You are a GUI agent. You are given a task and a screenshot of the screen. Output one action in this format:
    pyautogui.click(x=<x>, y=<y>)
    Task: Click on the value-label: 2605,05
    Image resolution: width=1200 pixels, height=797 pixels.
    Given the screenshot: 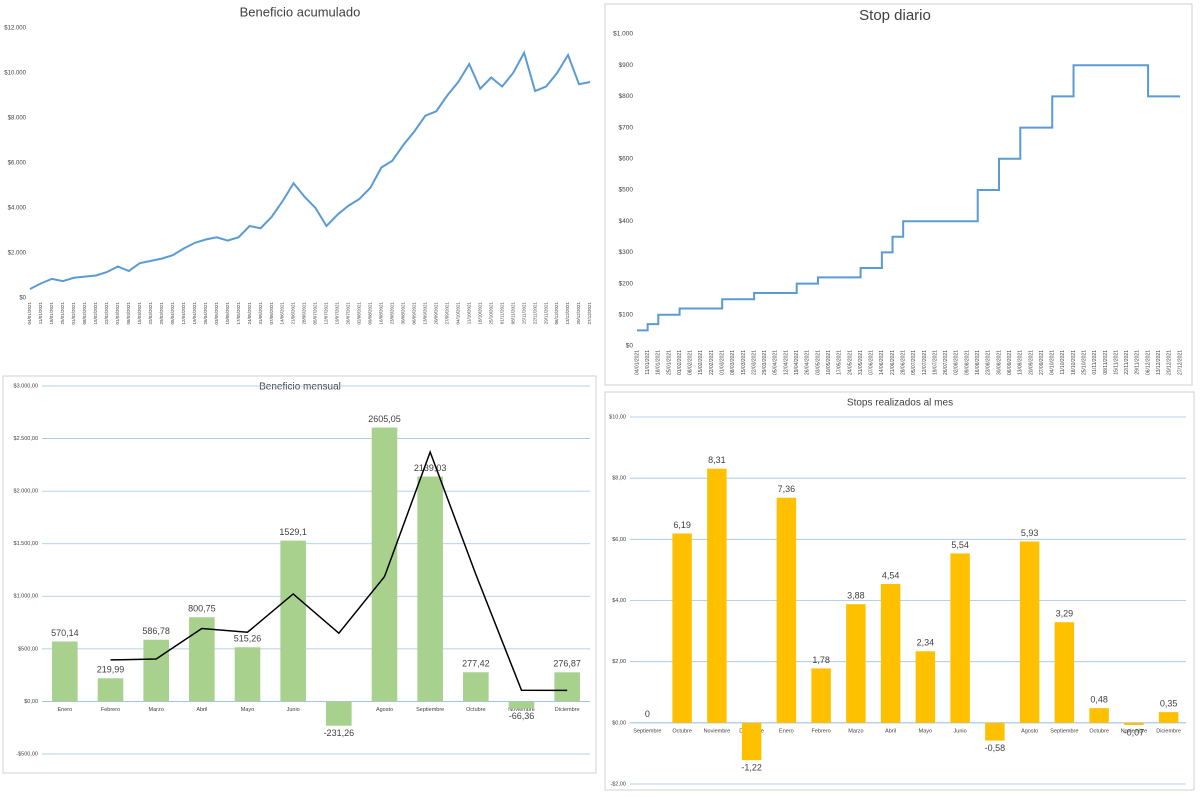 What is the action you would take?
    pyautogui.click(x=384, y=419)
    